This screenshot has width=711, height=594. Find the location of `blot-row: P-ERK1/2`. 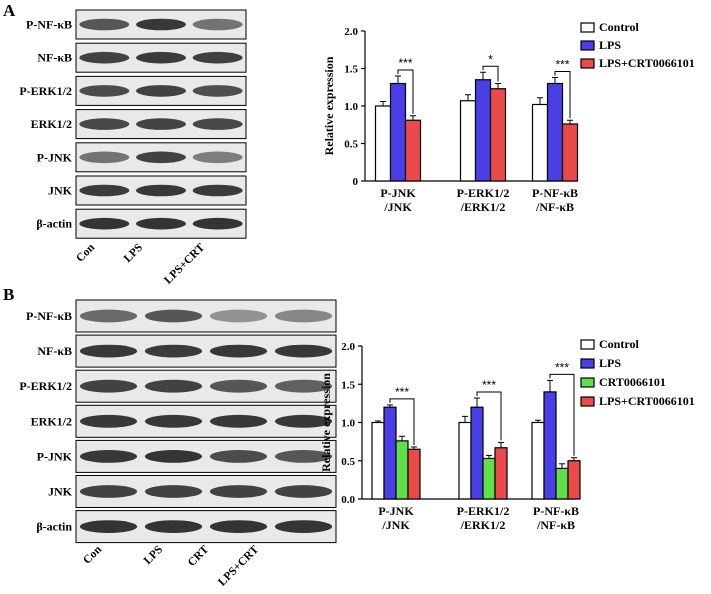

blot-row: P-ERK1/2 is located at coordinates (178, 386).